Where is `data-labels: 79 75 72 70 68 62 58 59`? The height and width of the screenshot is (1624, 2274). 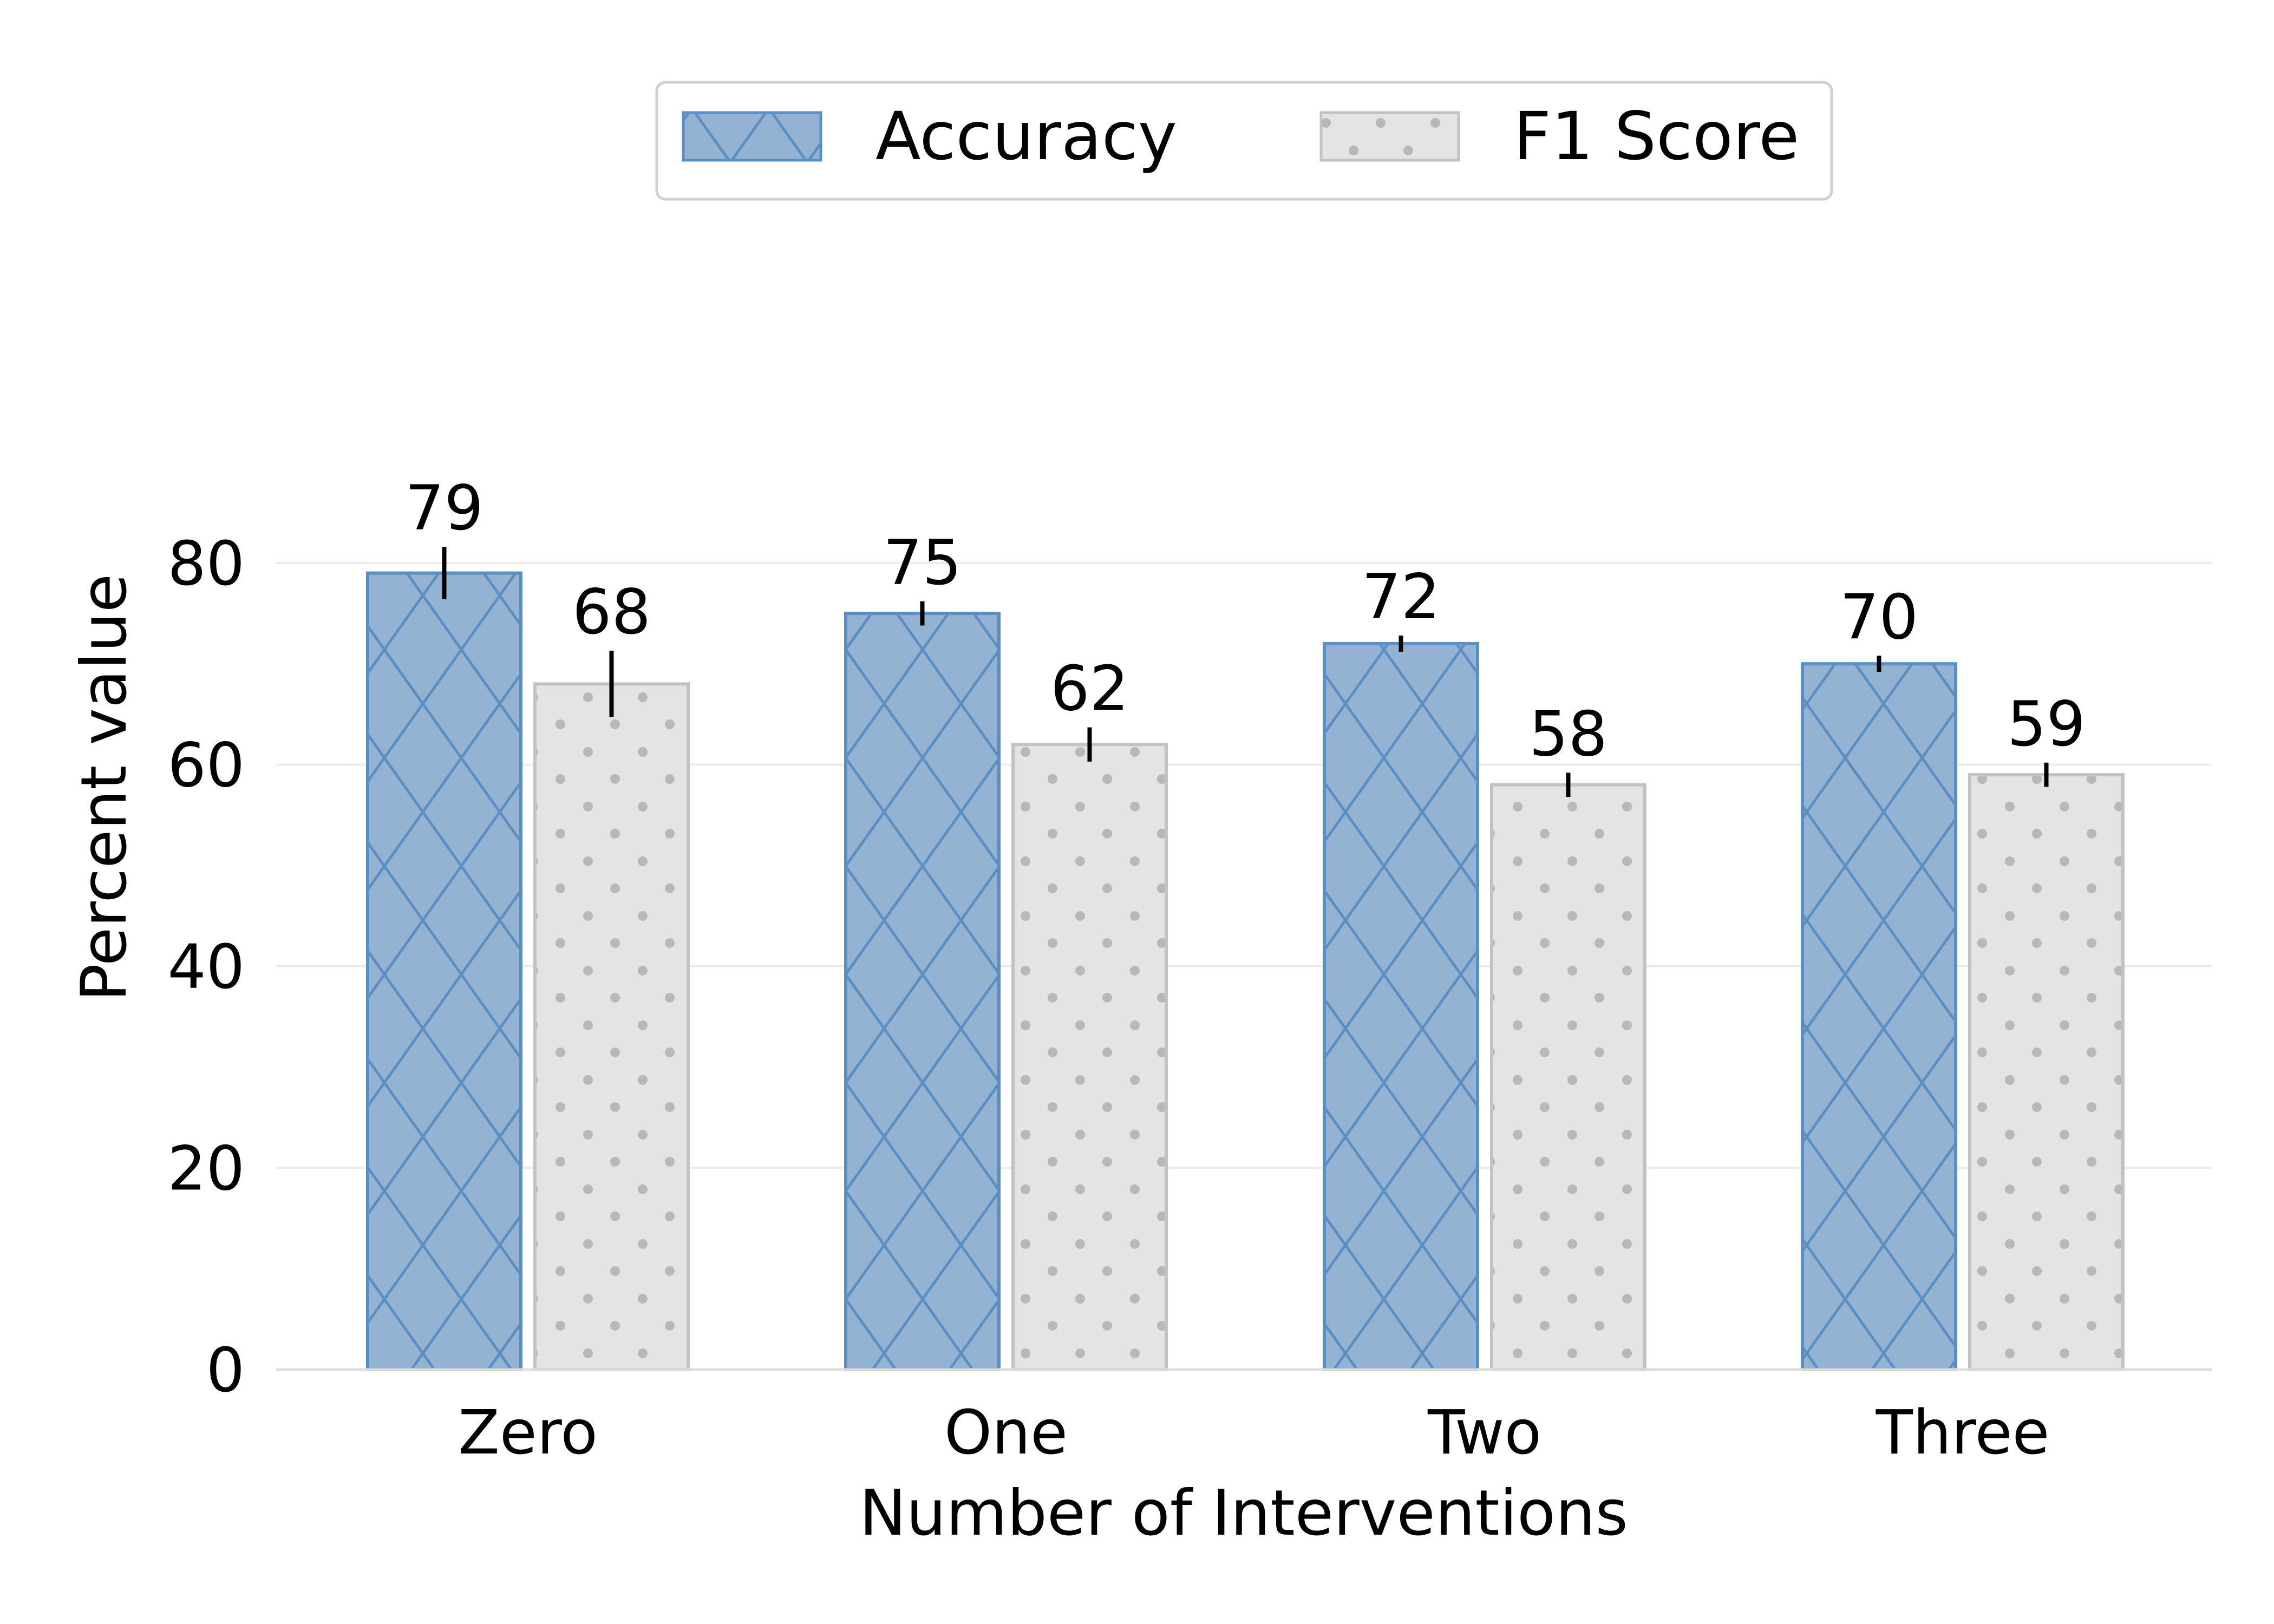 data-labels: 79 75 72 70 68 62 58 59 is located at coordinates (1246, 621).